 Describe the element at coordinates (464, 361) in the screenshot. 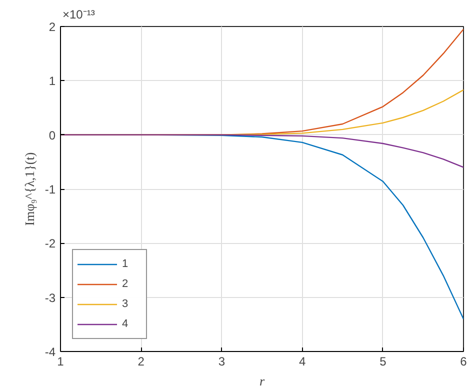

I see `x-tick-label: 6` at that location.